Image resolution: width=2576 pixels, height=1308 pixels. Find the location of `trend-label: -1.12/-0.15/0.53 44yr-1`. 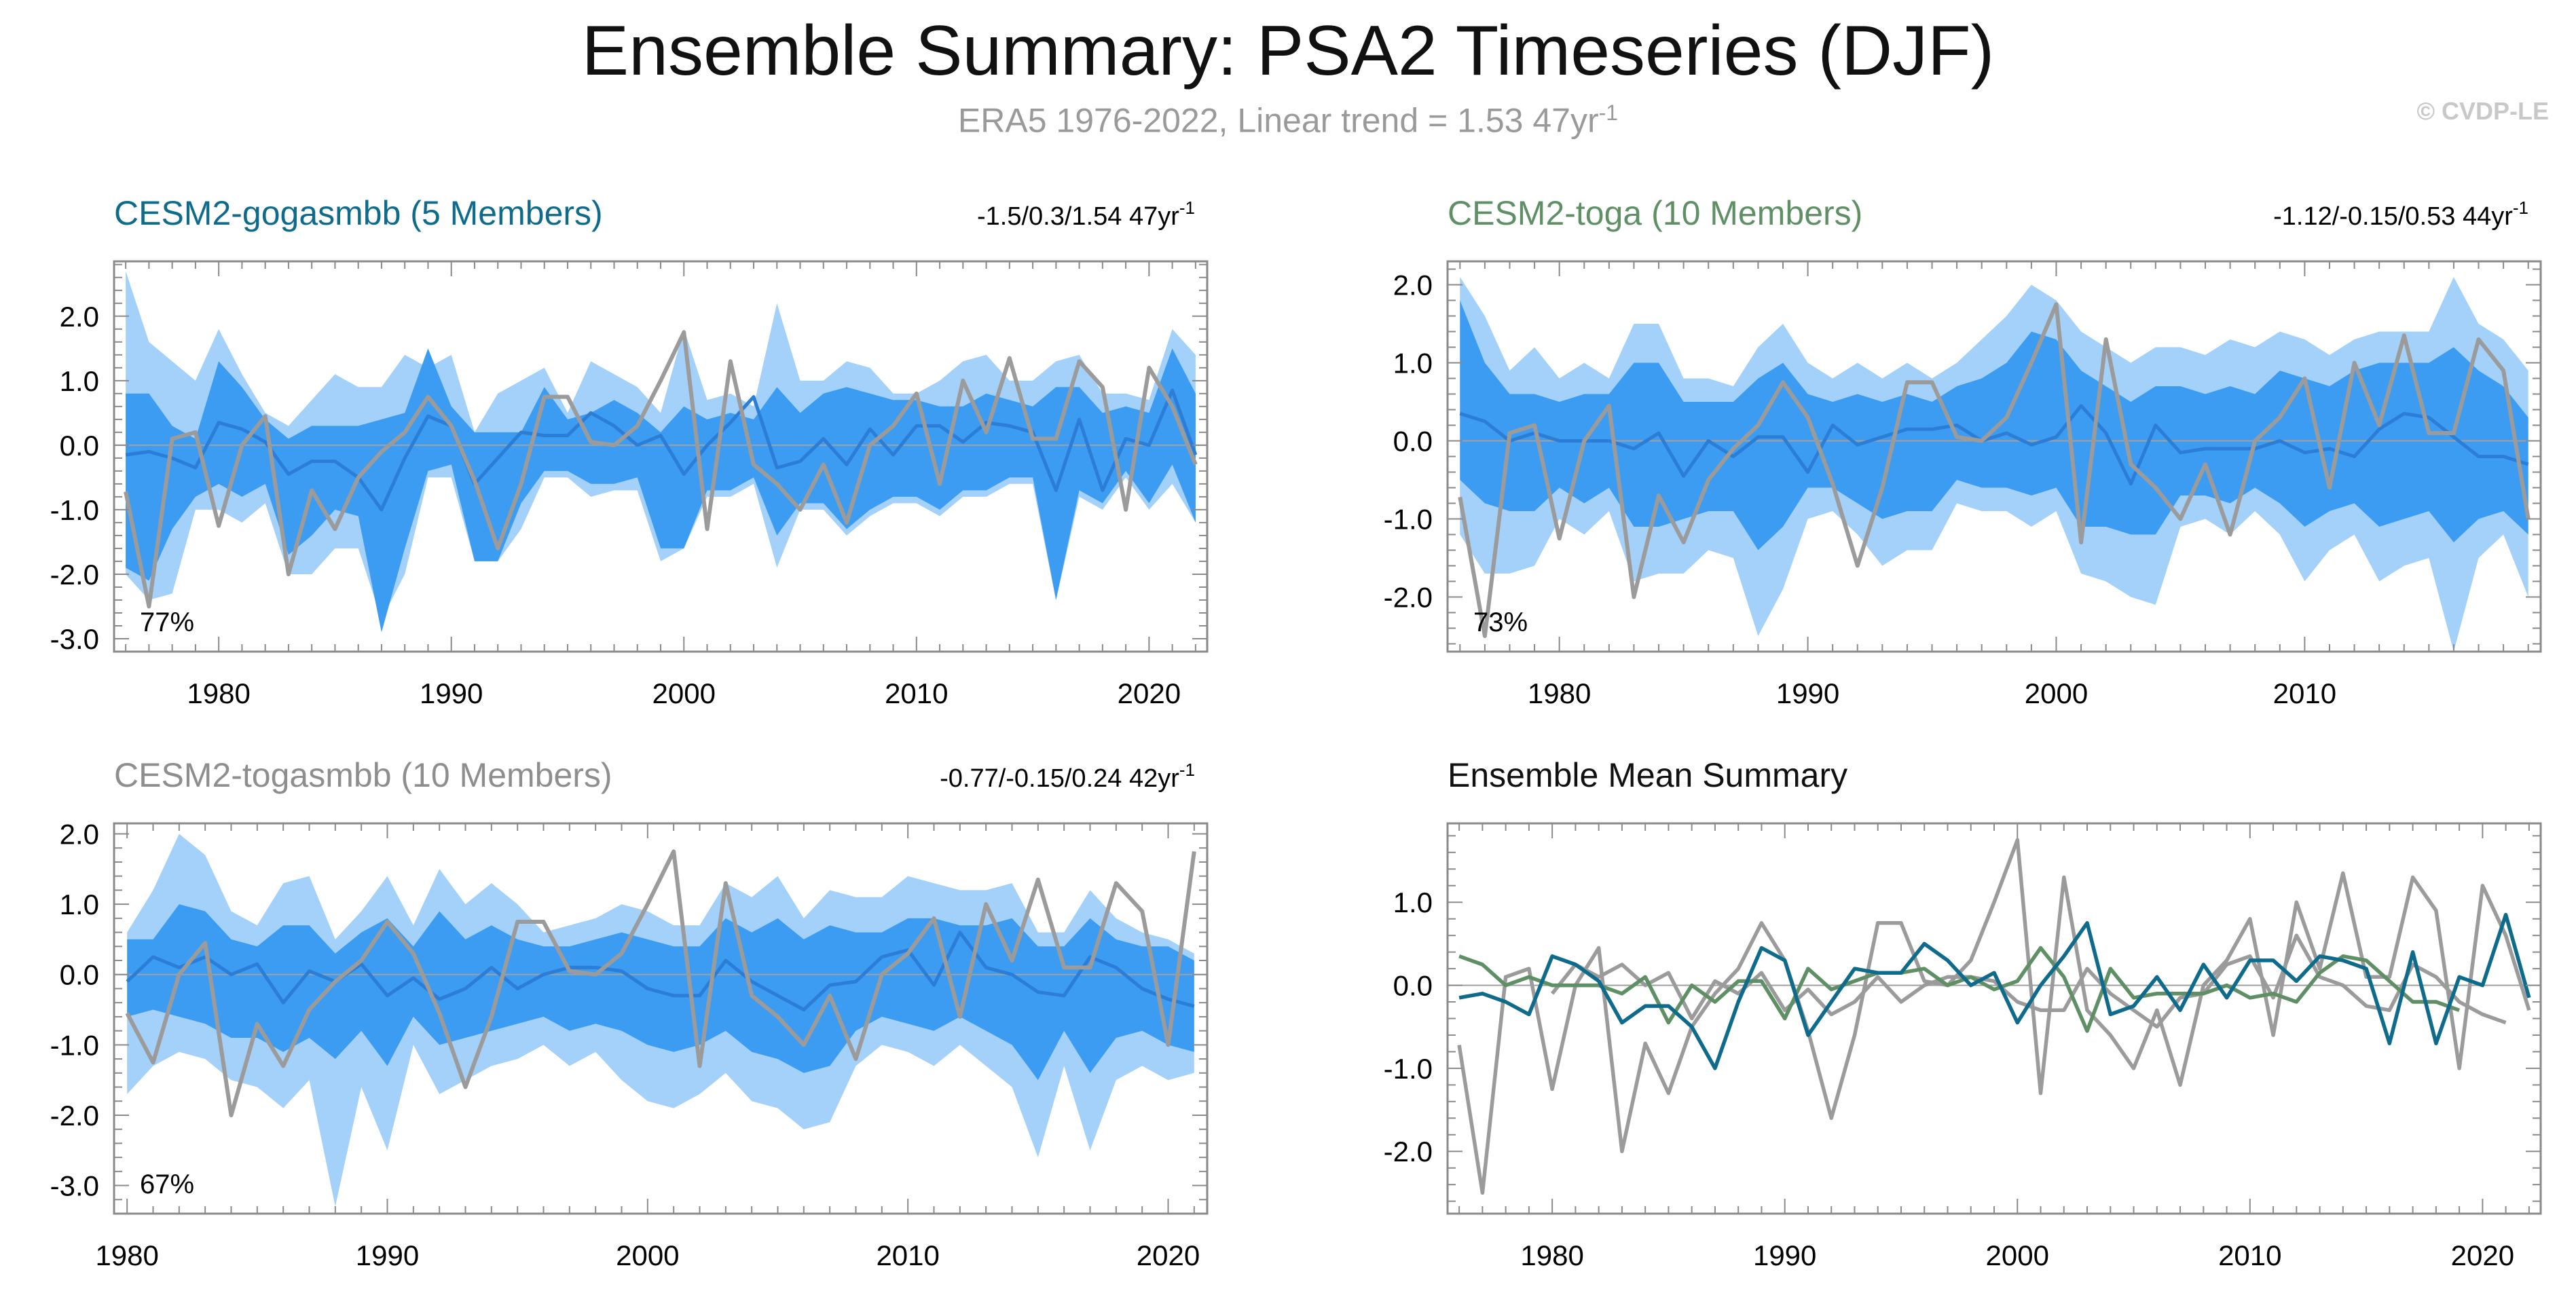

trend-label: -1.12/-0.15/0.53 44yr-1 is located at coordinates (2400, 214).